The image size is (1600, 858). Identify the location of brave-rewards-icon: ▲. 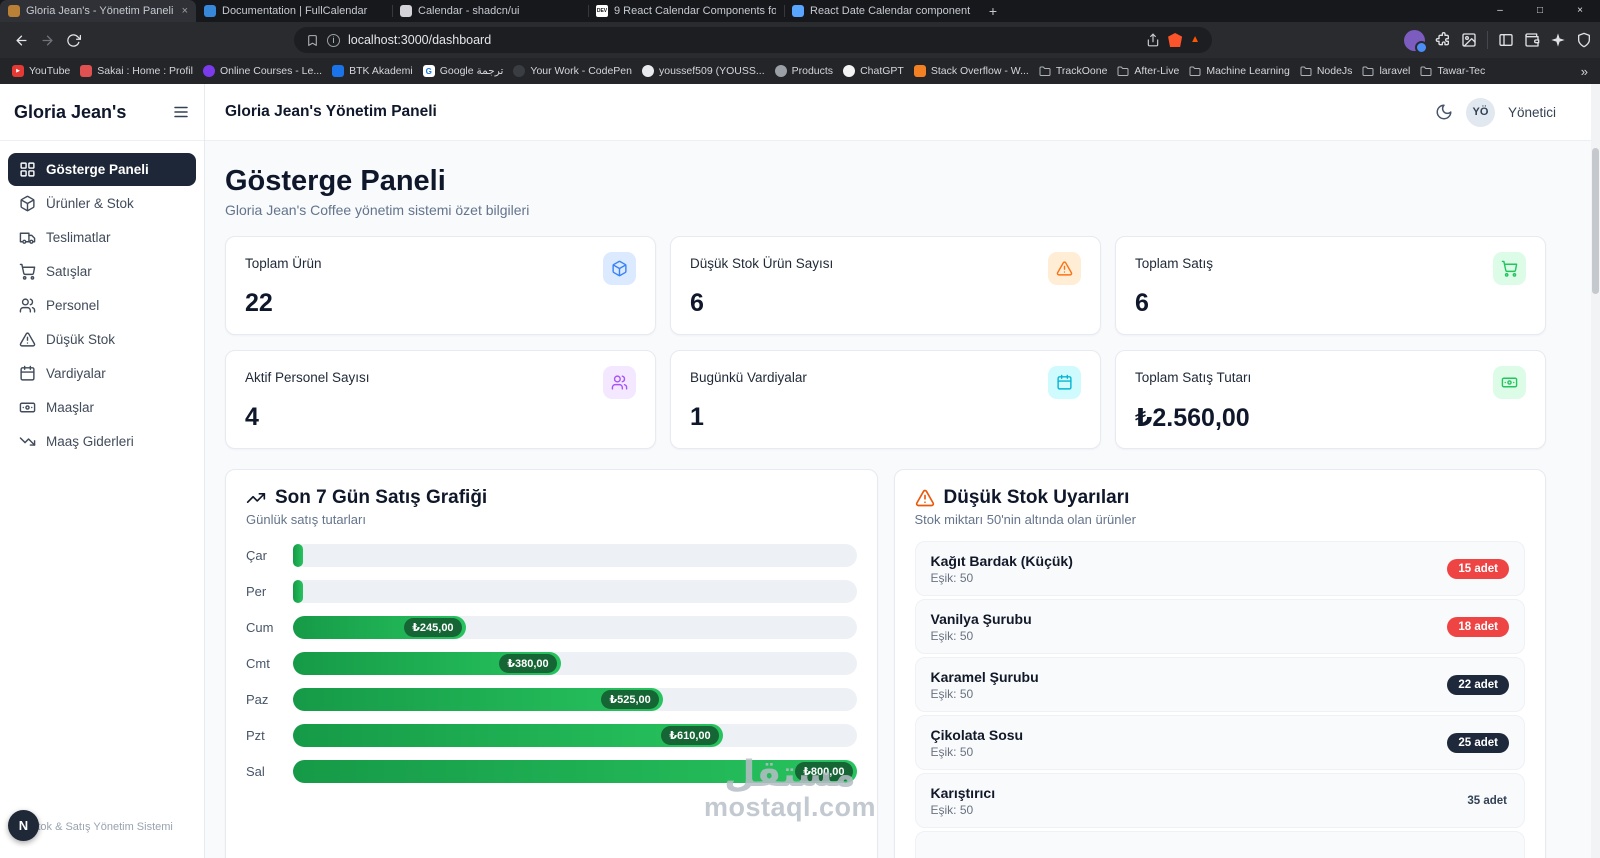
(1195, 39).